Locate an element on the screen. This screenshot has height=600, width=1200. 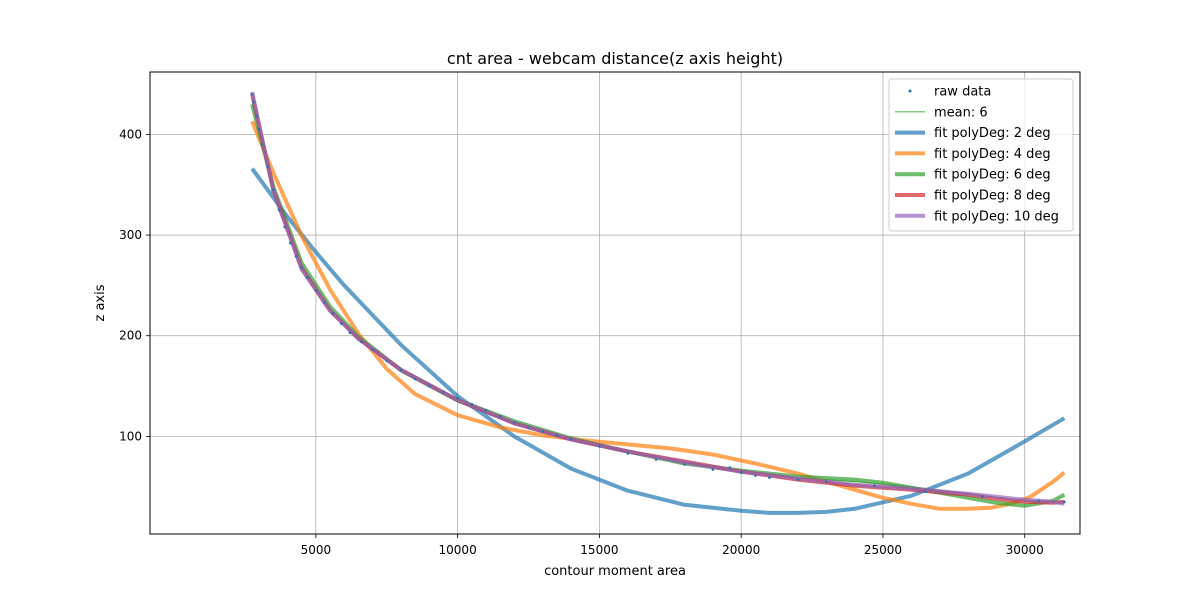
legend-label: fit polyDeg: 4 deg is located at coordinates (992, 154).